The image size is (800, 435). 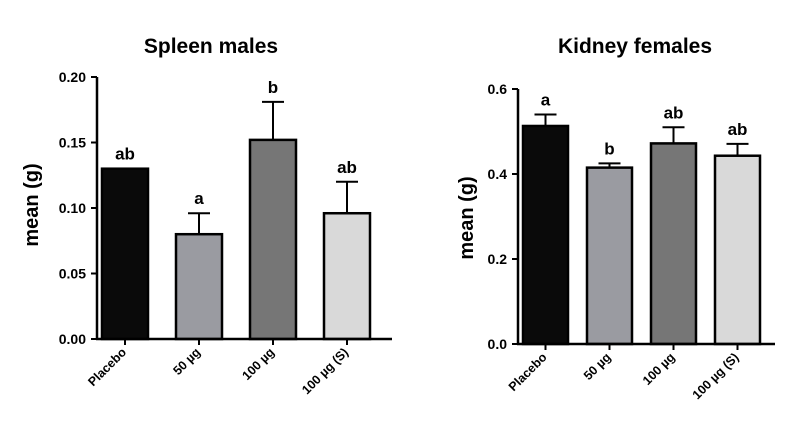 What do you see at coordinates (674, 112) in the screenshot?
I see `significance-letter-2: ab` at bounding box center [674, 112].